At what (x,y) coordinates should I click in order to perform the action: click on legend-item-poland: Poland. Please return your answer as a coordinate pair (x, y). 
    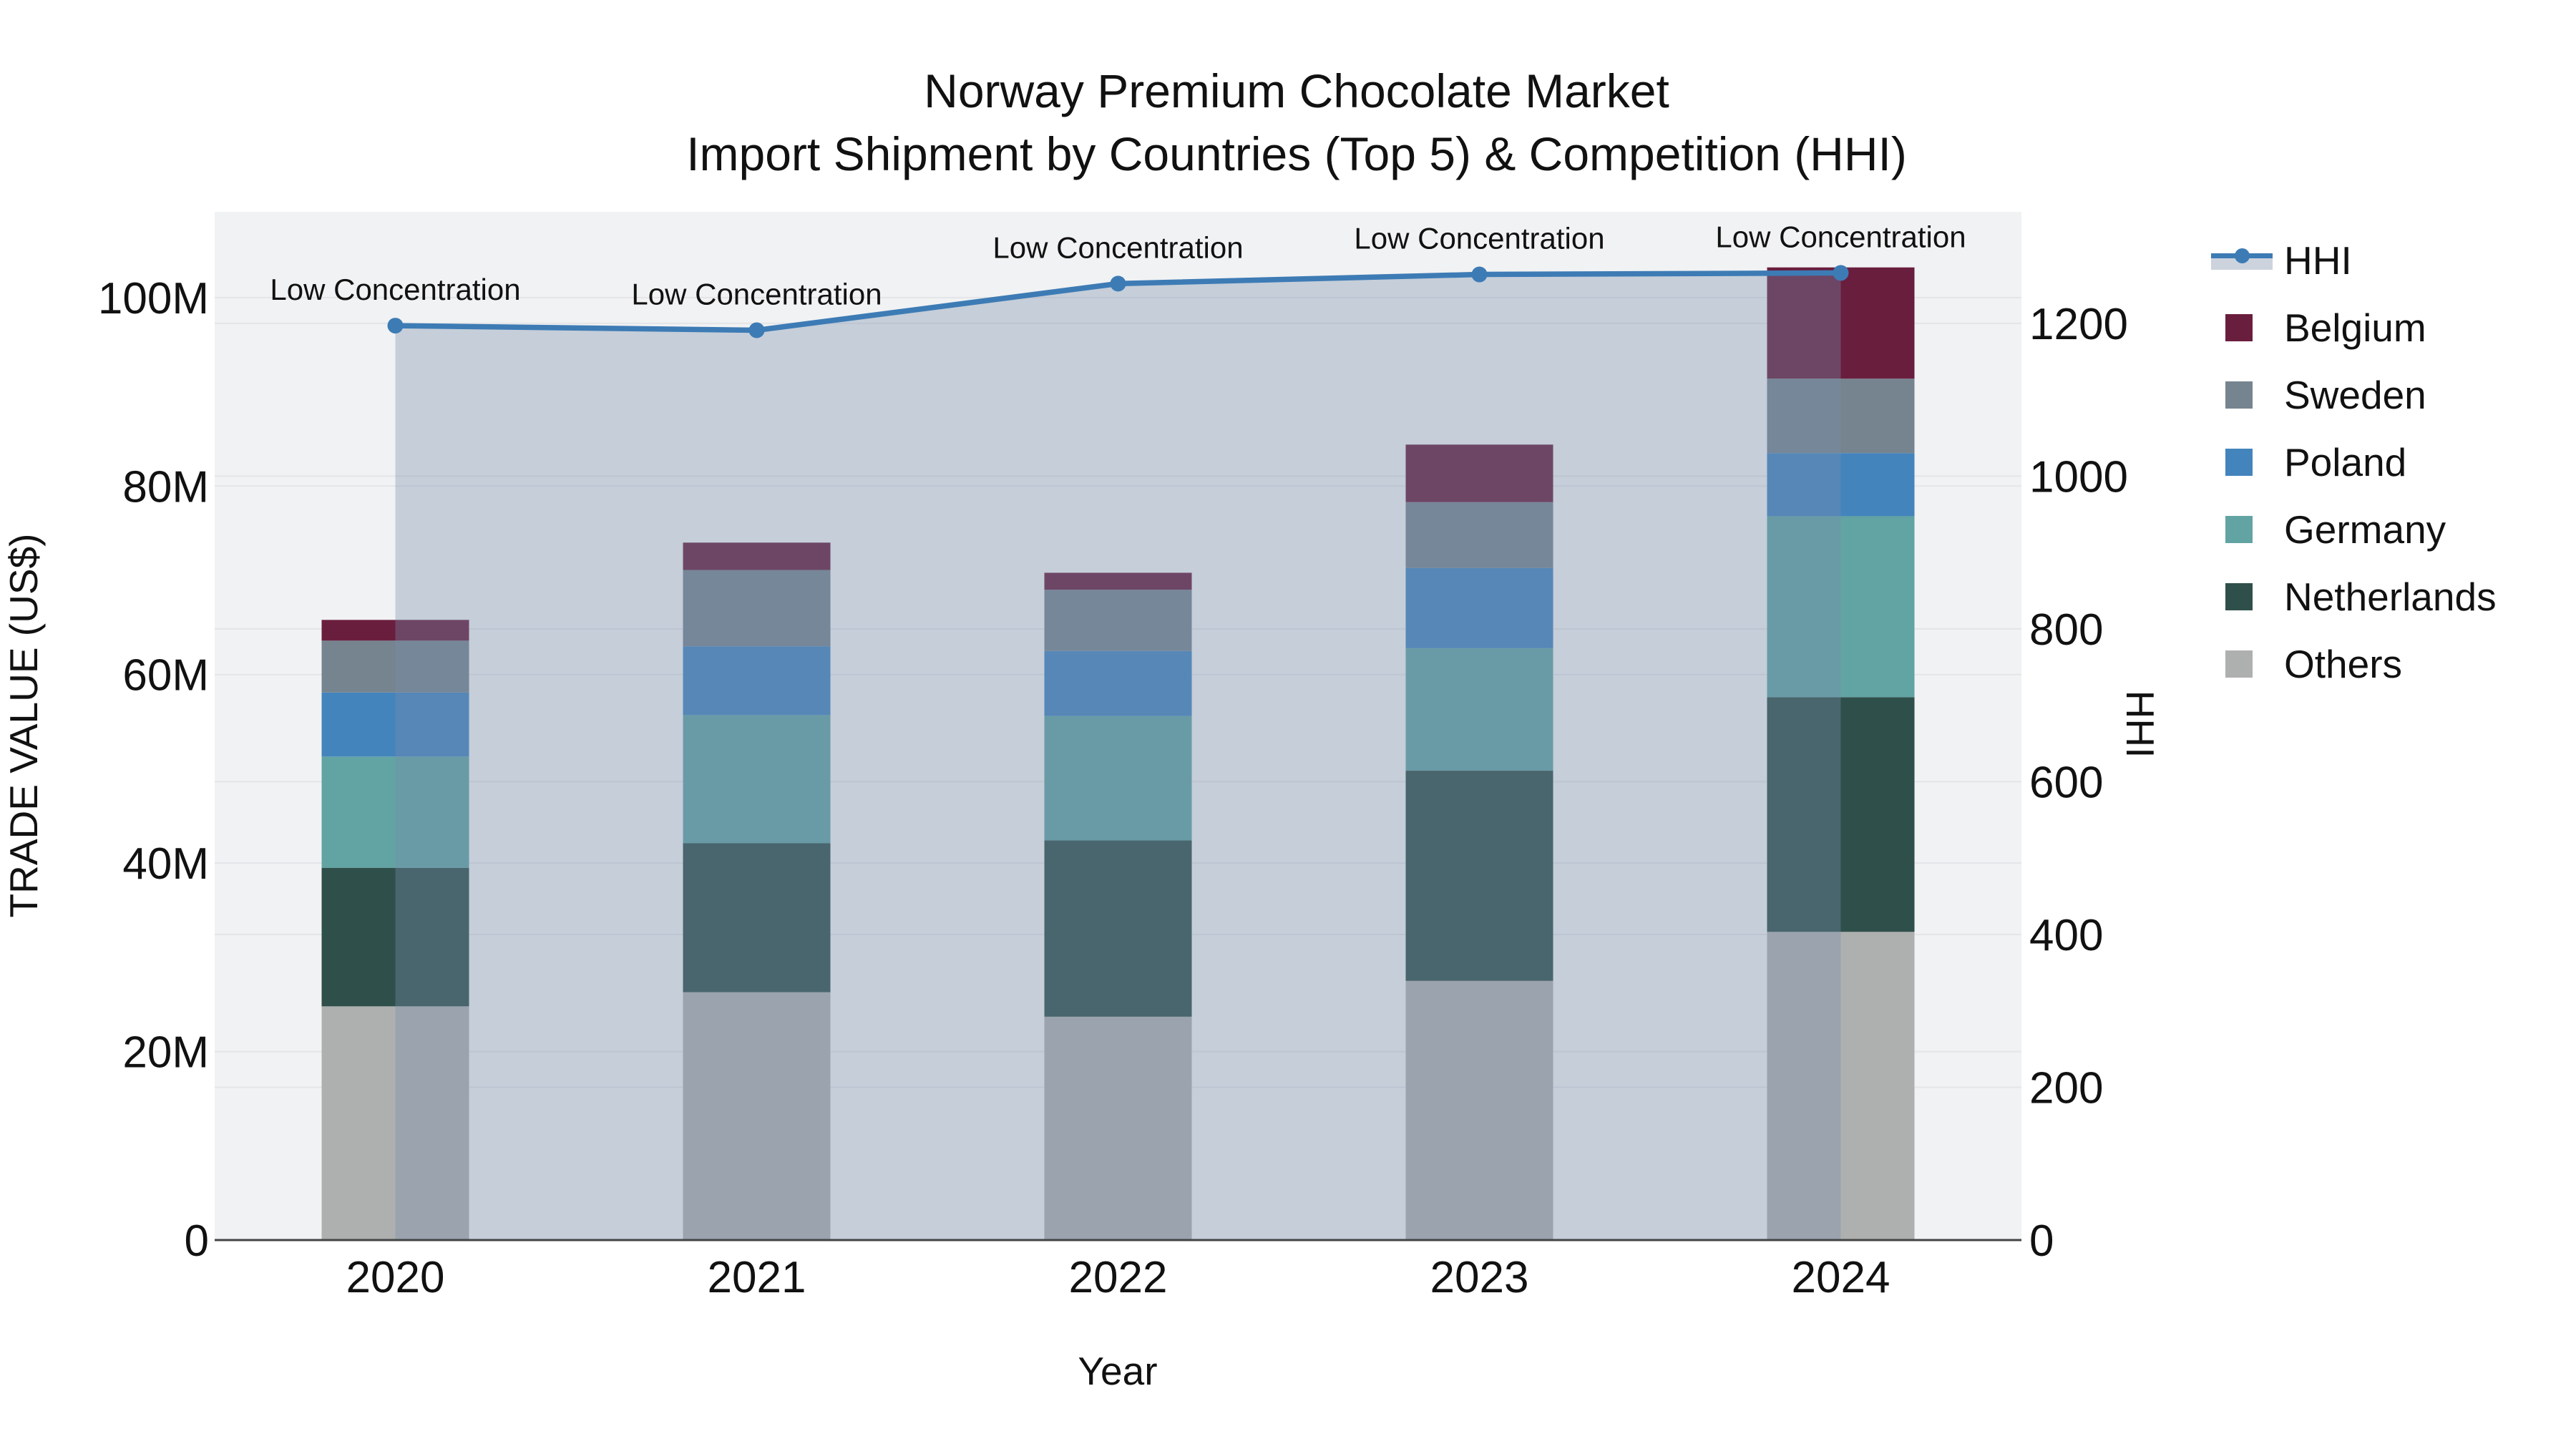
    Looking at the image, I should click on (2352, 462).